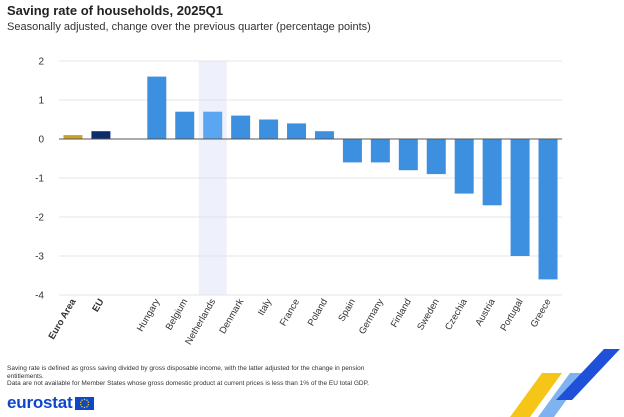 Image resolution: width=624 pixels, height=417 pixels. I want to click on x-tick-label: Portugal, so click(511, 315).